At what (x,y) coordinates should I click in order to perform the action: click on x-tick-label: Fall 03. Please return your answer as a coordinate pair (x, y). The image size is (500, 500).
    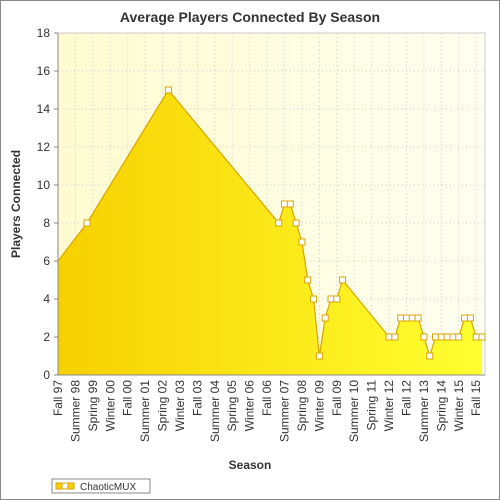
    Looking at the image, I should click on (197, 398).